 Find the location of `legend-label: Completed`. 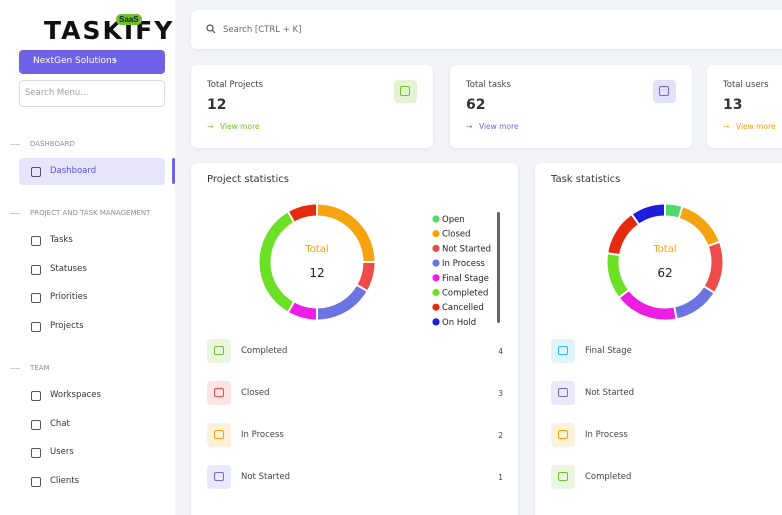

legend-label: Completed is located at coordinates (465, 294).